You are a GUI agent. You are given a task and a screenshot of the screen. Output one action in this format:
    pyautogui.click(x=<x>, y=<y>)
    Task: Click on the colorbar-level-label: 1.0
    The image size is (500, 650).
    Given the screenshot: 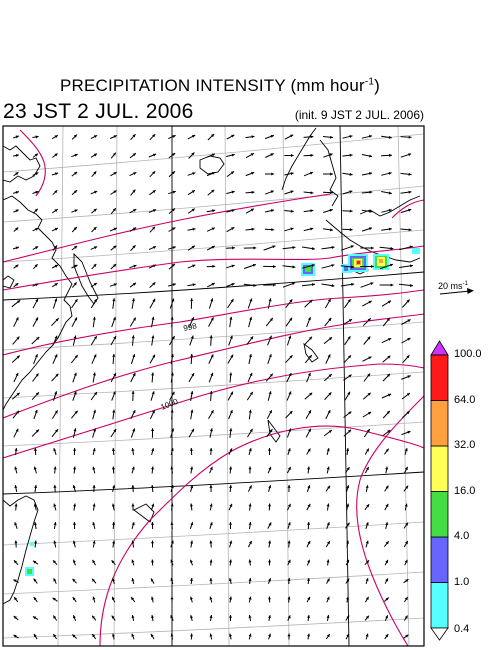 What is the action you would take?
    pyautogui.click(x=462, y=581)
    